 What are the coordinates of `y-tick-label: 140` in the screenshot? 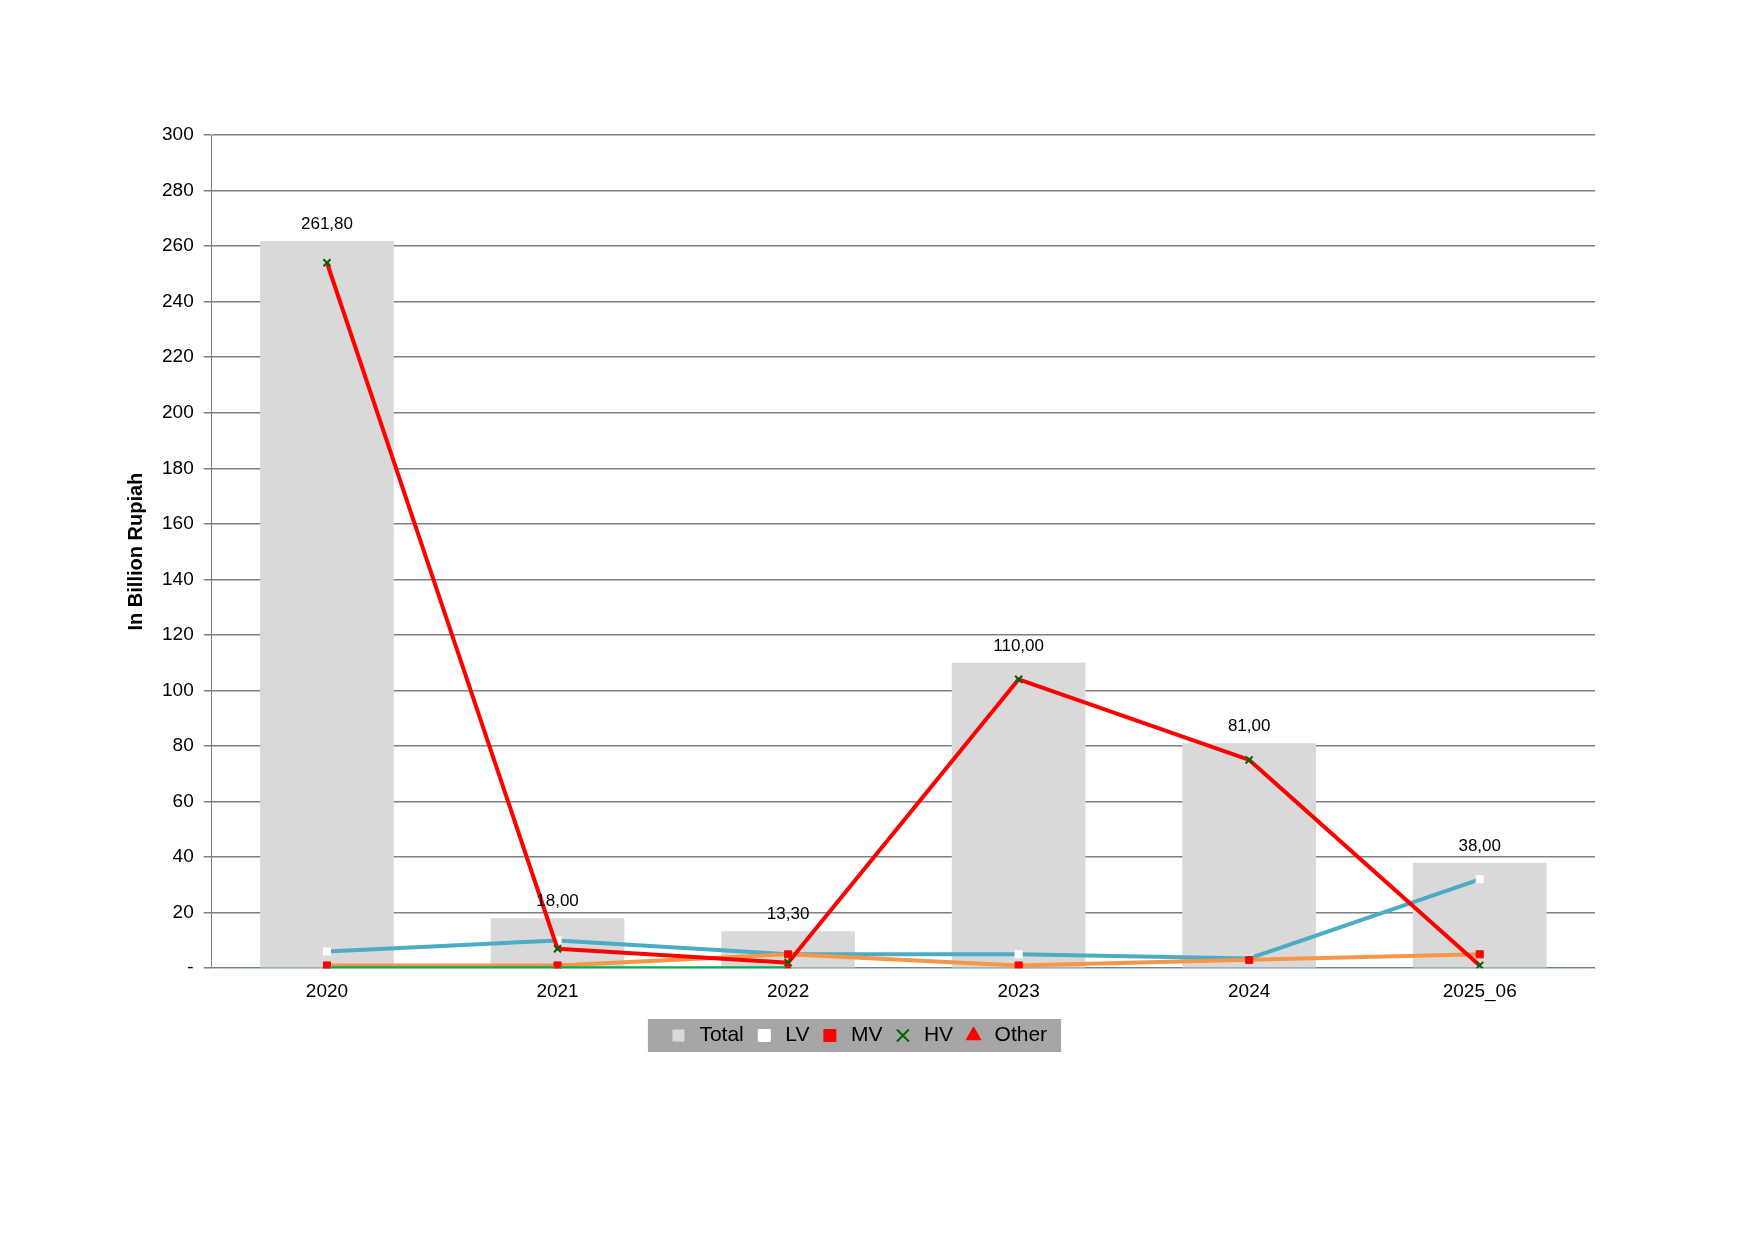 It's located at (178, 578).